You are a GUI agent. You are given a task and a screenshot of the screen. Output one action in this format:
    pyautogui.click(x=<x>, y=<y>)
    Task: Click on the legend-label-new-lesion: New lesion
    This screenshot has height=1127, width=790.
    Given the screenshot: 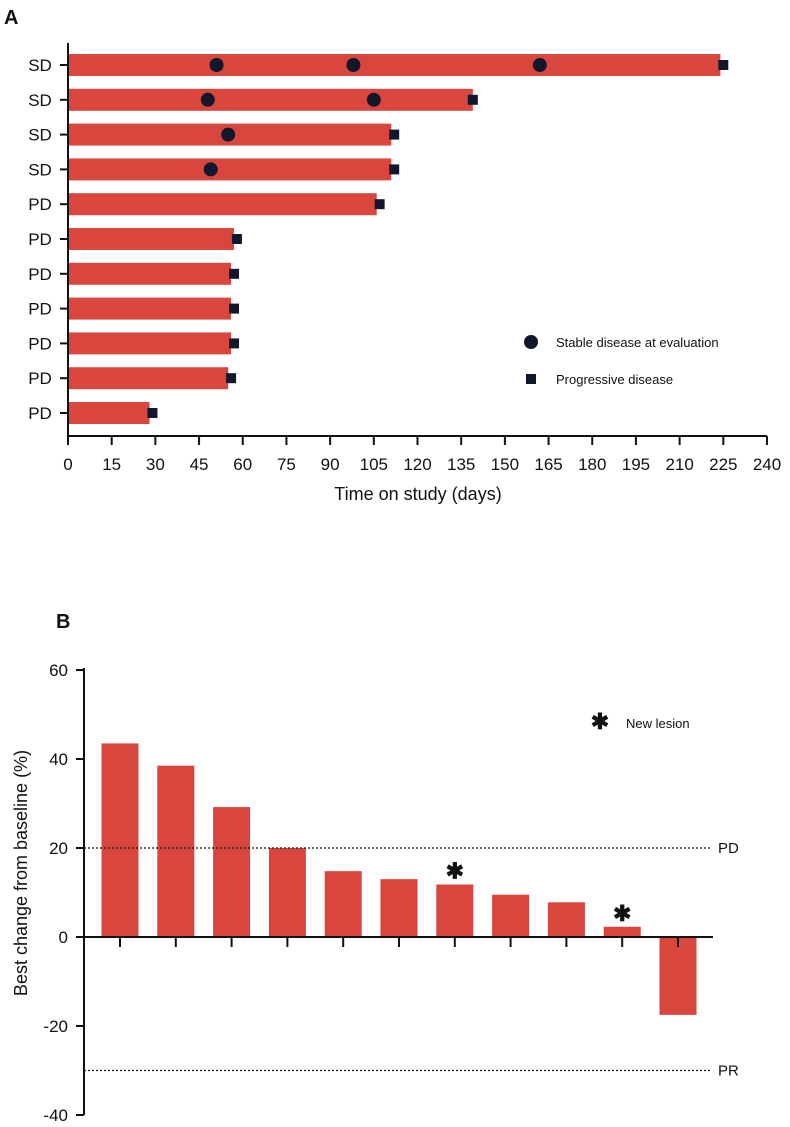 What is the action you would take?
    pyautogui.click(x=658, y=723)
    